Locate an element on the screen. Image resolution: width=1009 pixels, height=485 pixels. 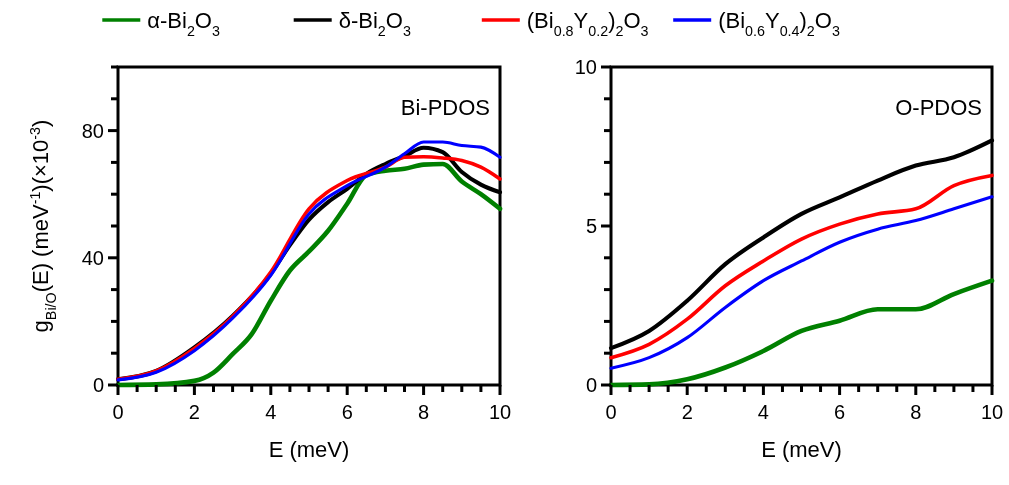
y-tick-label: 40 is located at coordinates (92, 257).